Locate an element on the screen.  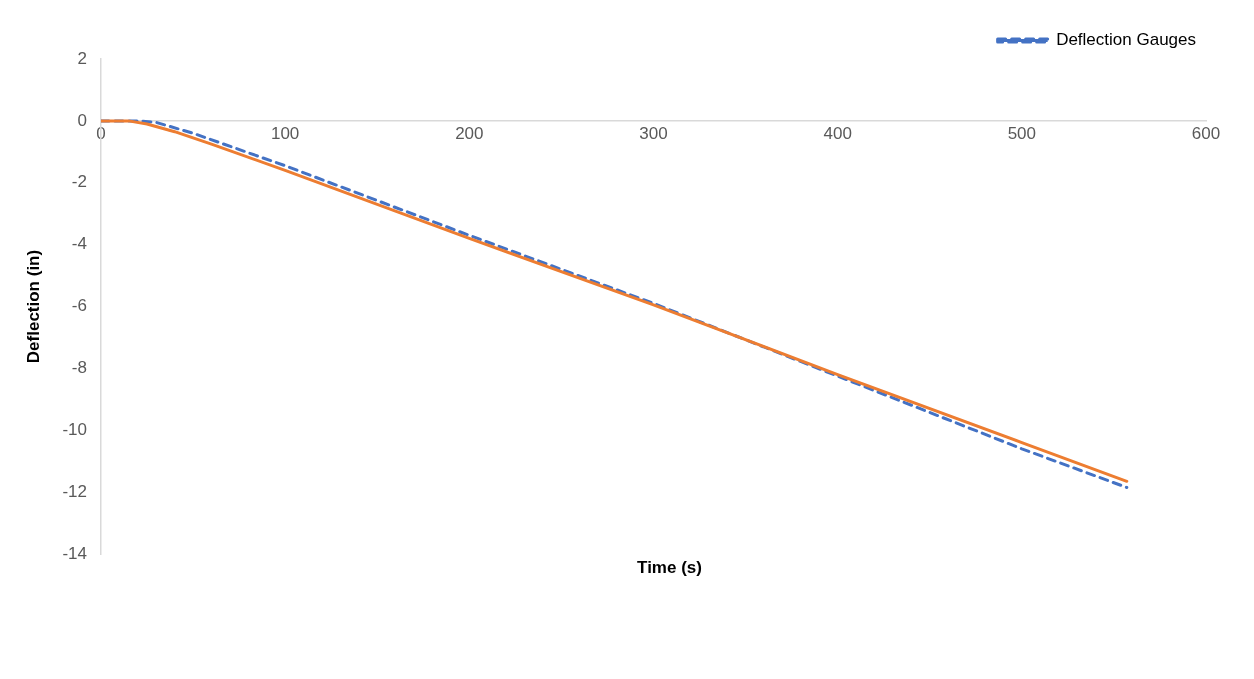
x-tick-label: 0 is located at coordinates (101, 133).